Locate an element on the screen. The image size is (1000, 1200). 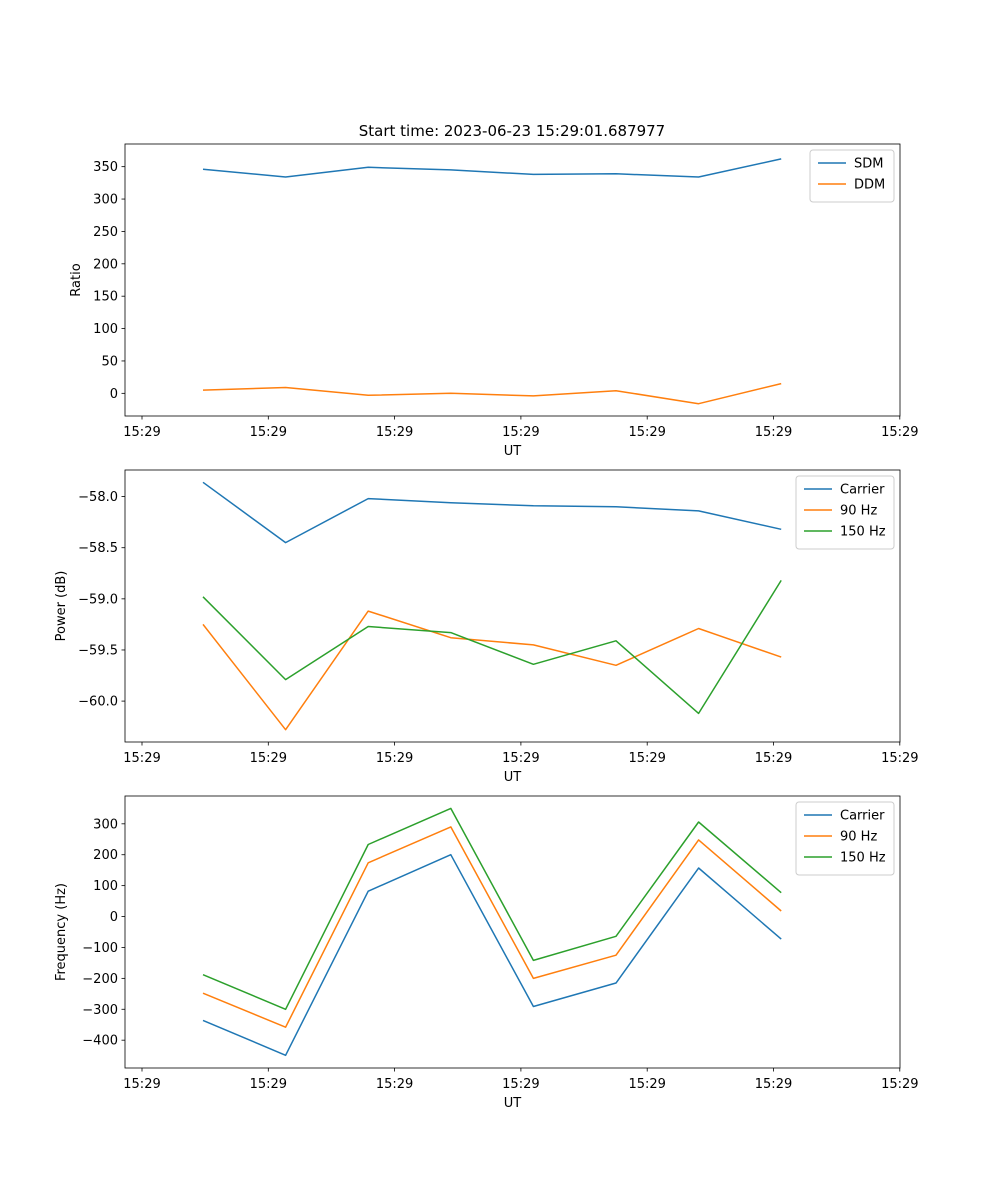
legend-entry: DDM is located at coordinates (869, 185).